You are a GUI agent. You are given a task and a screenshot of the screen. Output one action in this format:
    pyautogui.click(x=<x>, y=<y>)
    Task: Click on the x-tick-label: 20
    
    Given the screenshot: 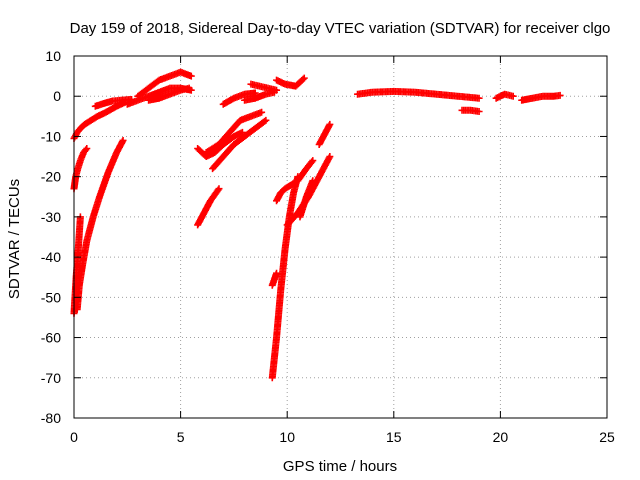 What is the action you would take?
    pyautogui.click(x=501, y=437)
    